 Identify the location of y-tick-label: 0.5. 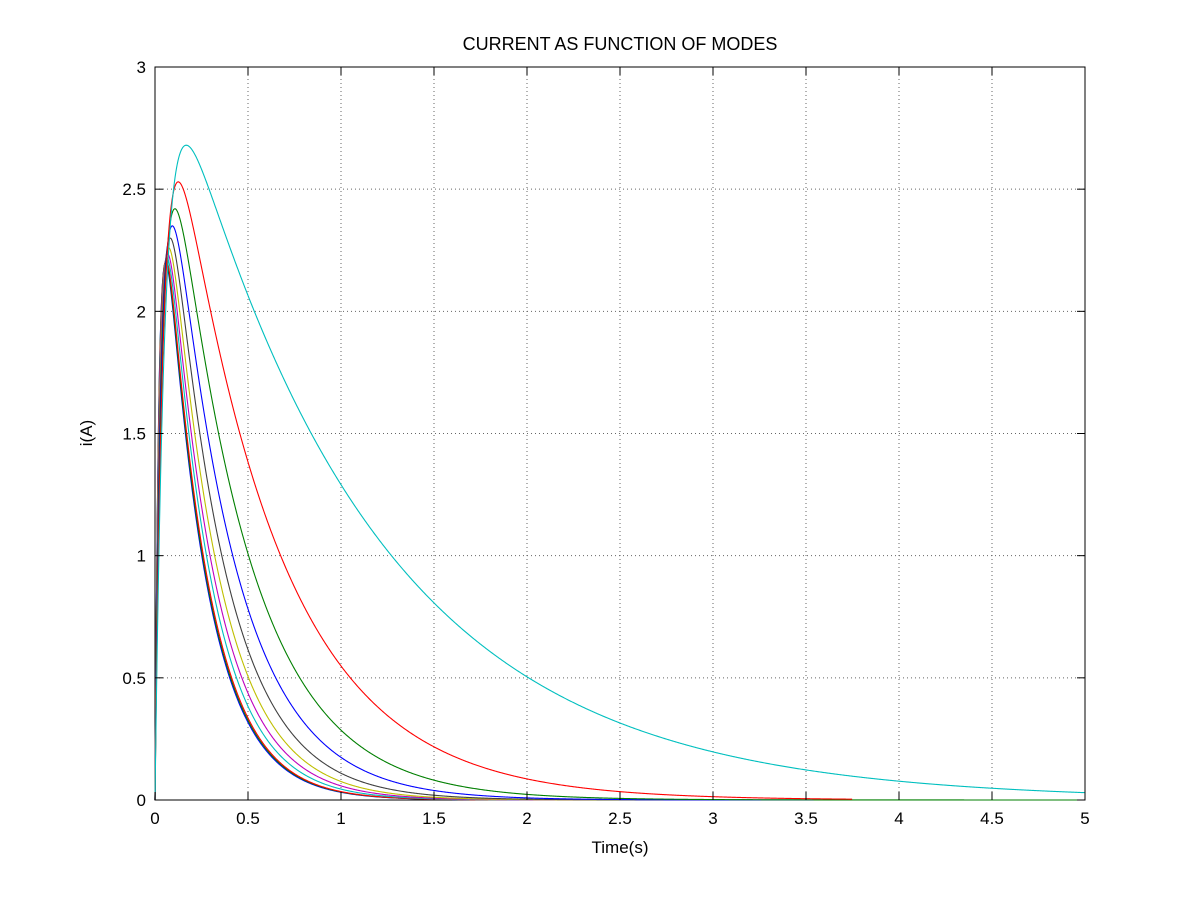
(134, 678).